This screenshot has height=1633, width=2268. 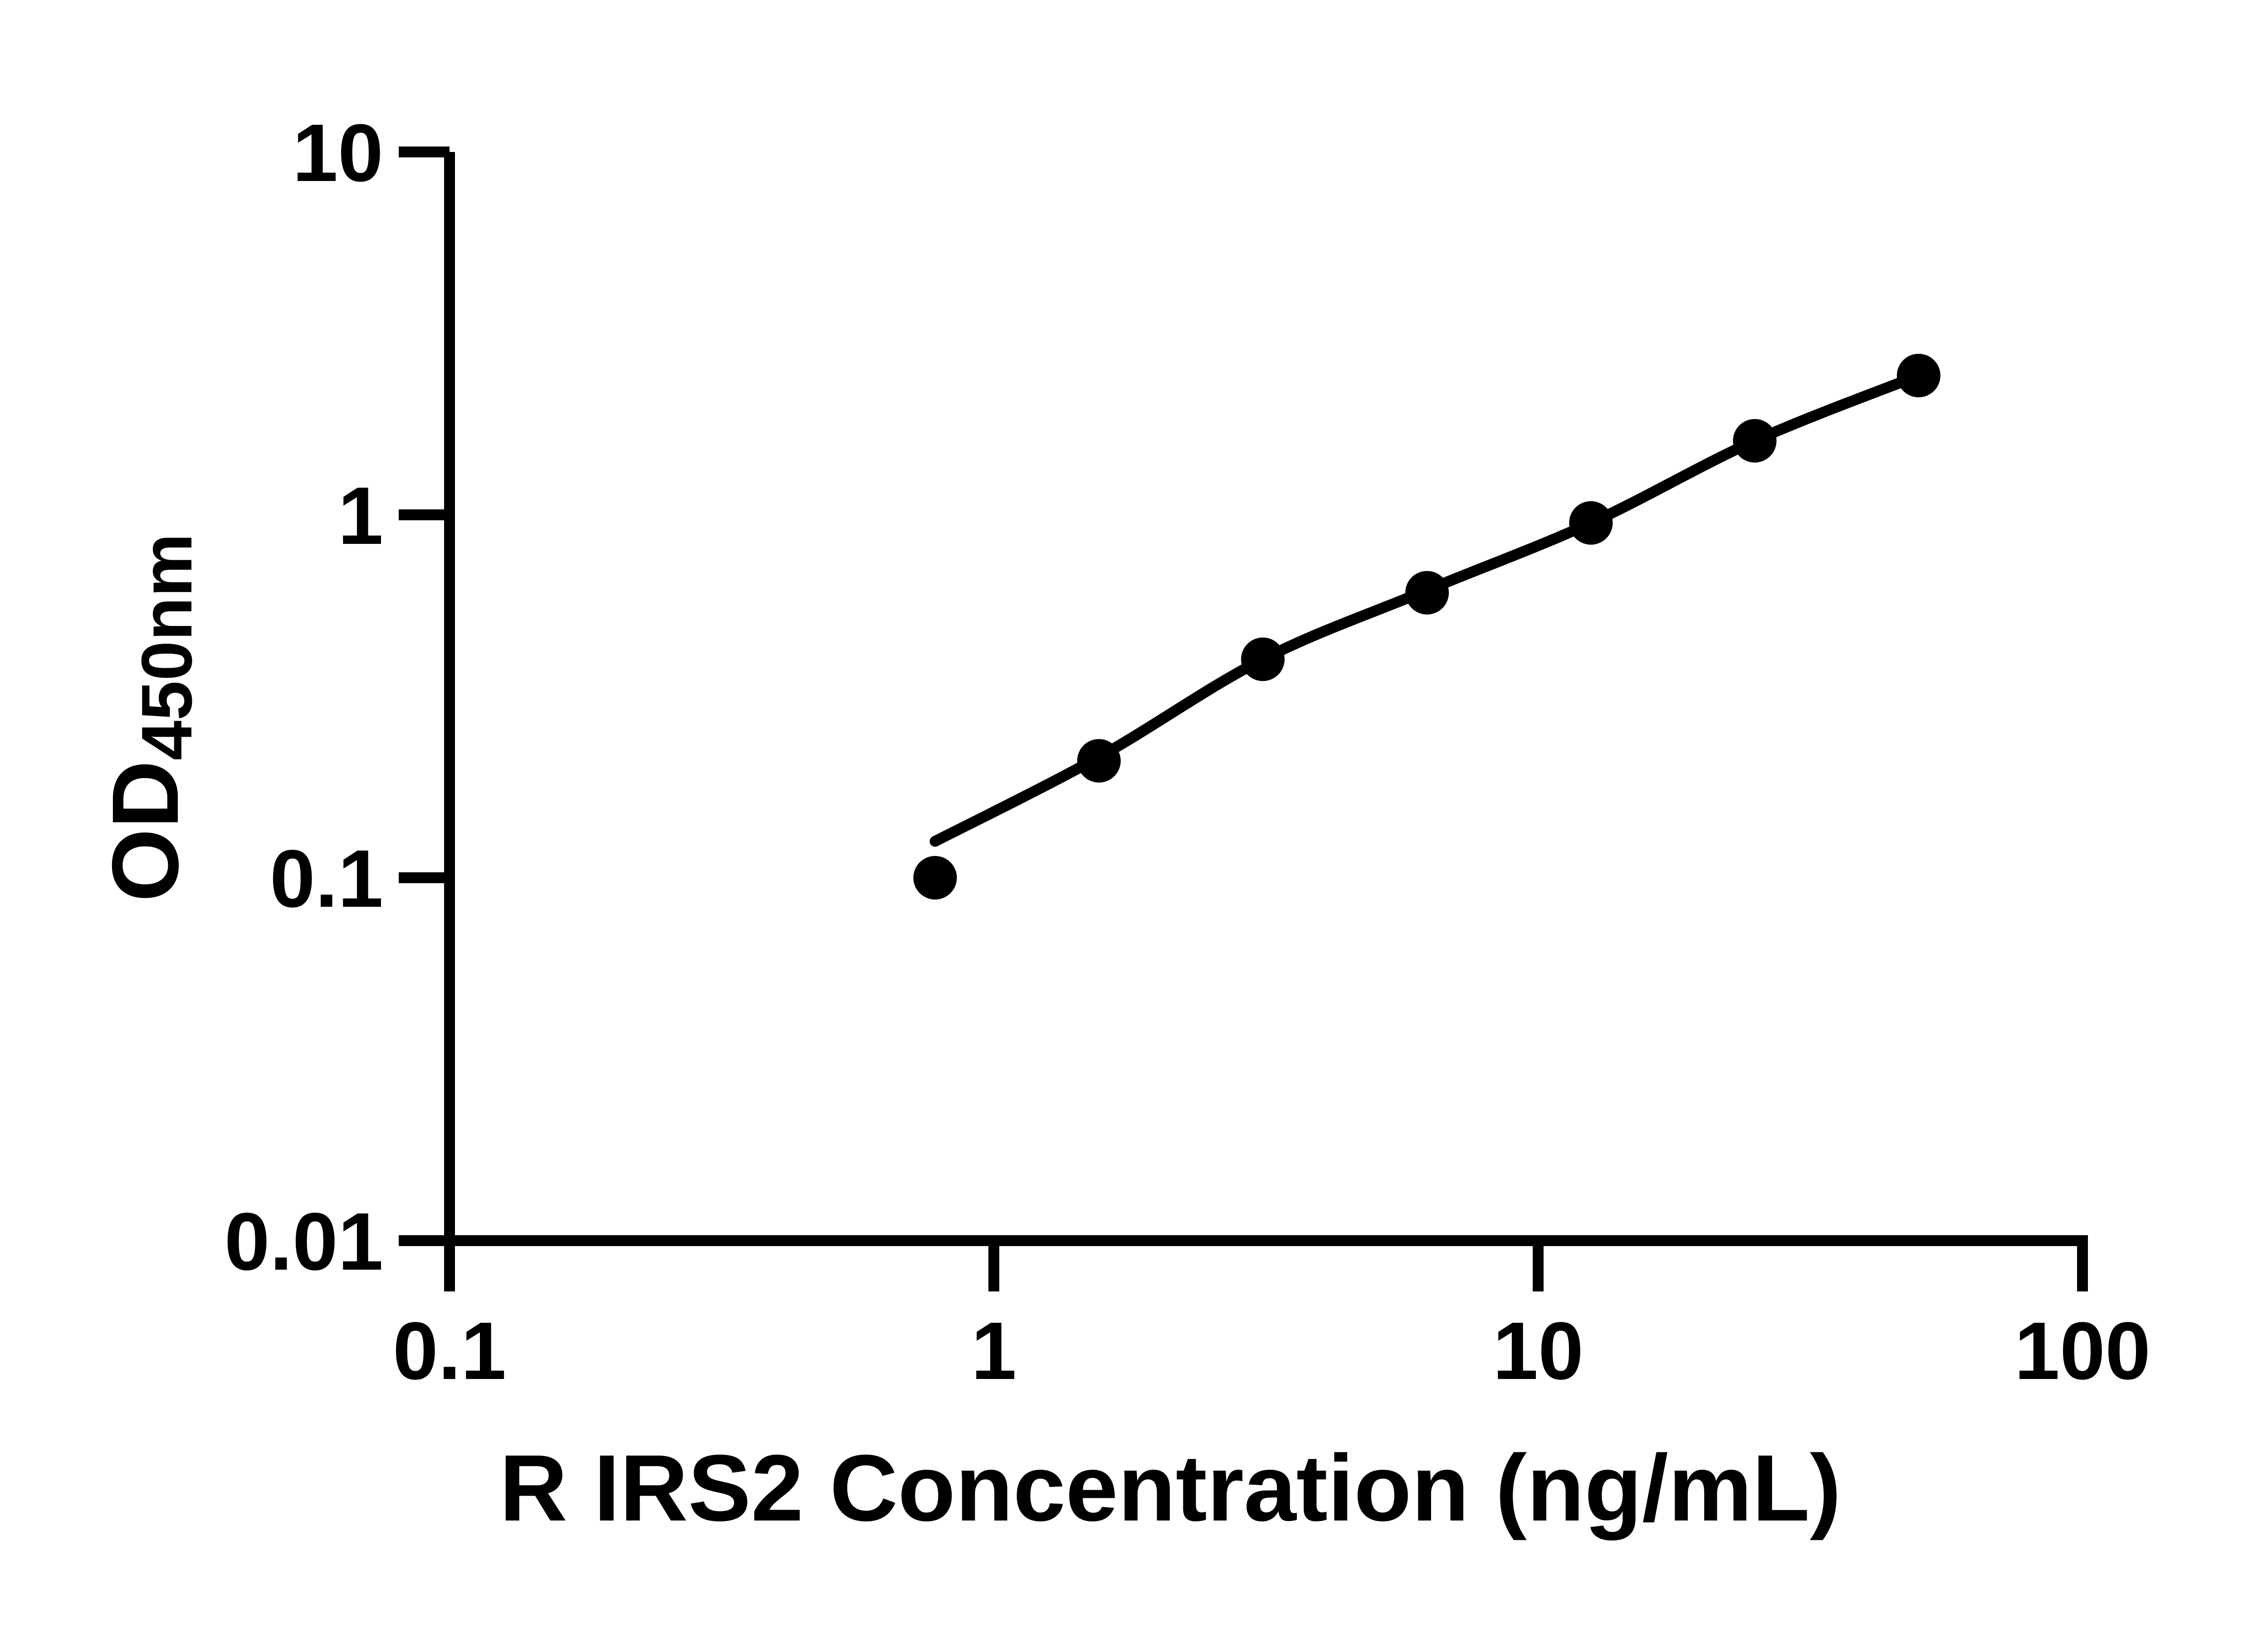 I want to click on y-tick-label: 0.01, so click(x=304, y=1241).